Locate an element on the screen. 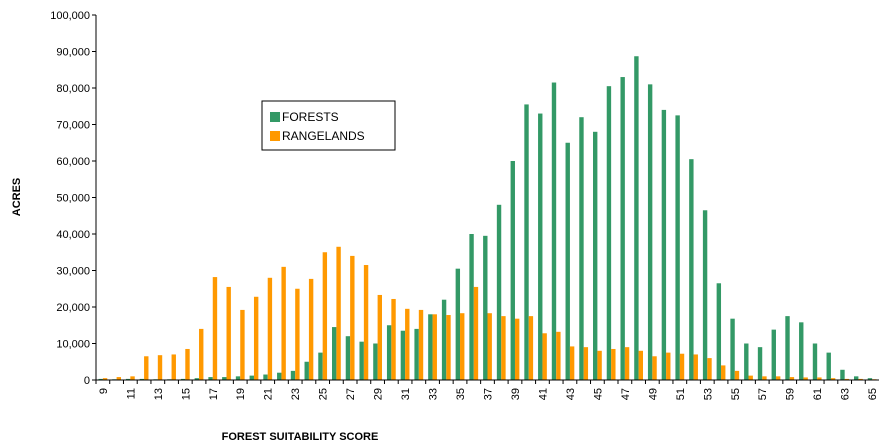 This screenshot has width=883, height=445. y-tick-label: 50,000 is located at coordinates (73, 199).